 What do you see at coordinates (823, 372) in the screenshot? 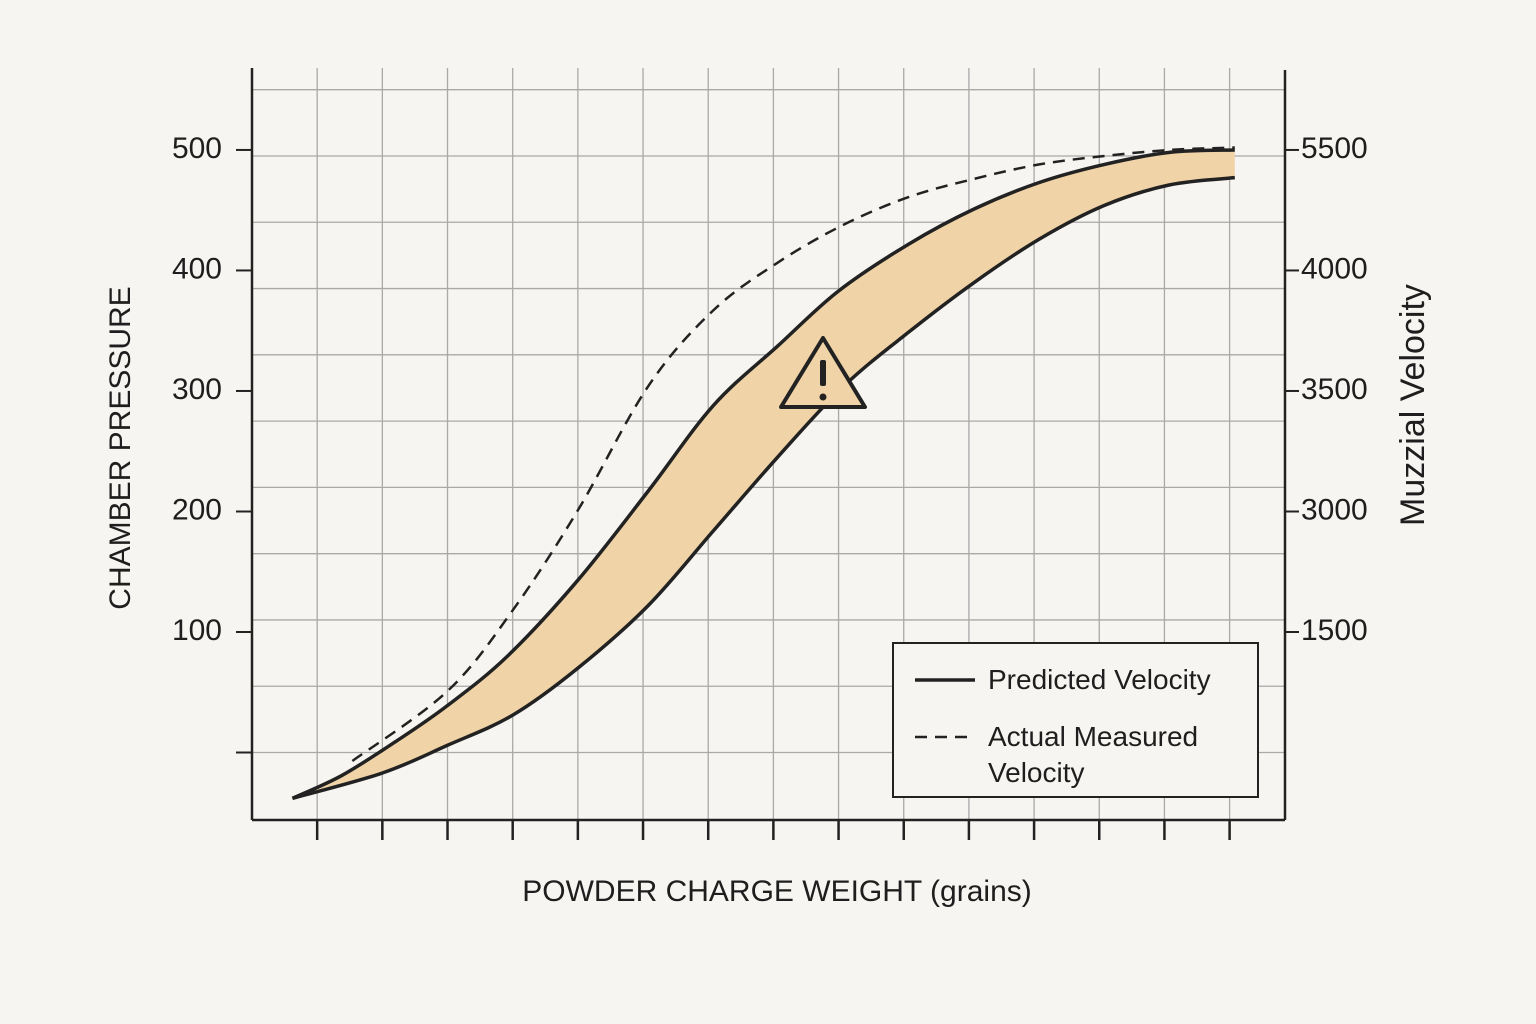
I see `warning-icon` at bounding box center [823, 372].